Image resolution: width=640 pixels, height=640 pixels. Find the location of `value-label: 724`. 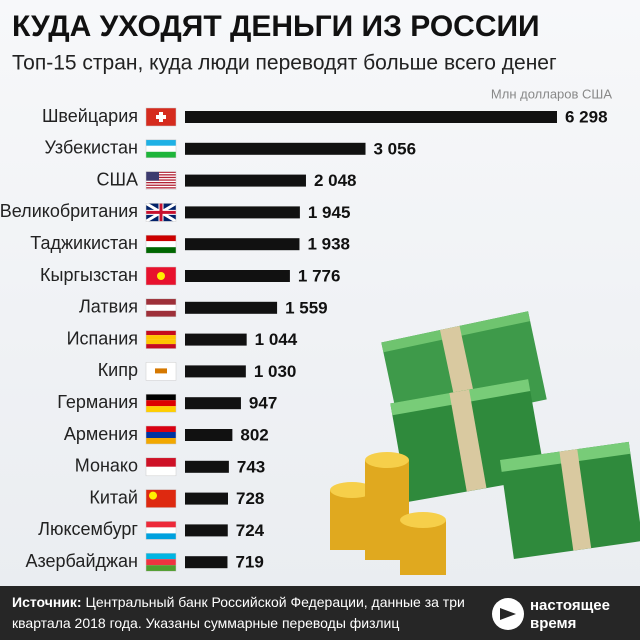

value-label: 724 is located at coordinates (250, 530).